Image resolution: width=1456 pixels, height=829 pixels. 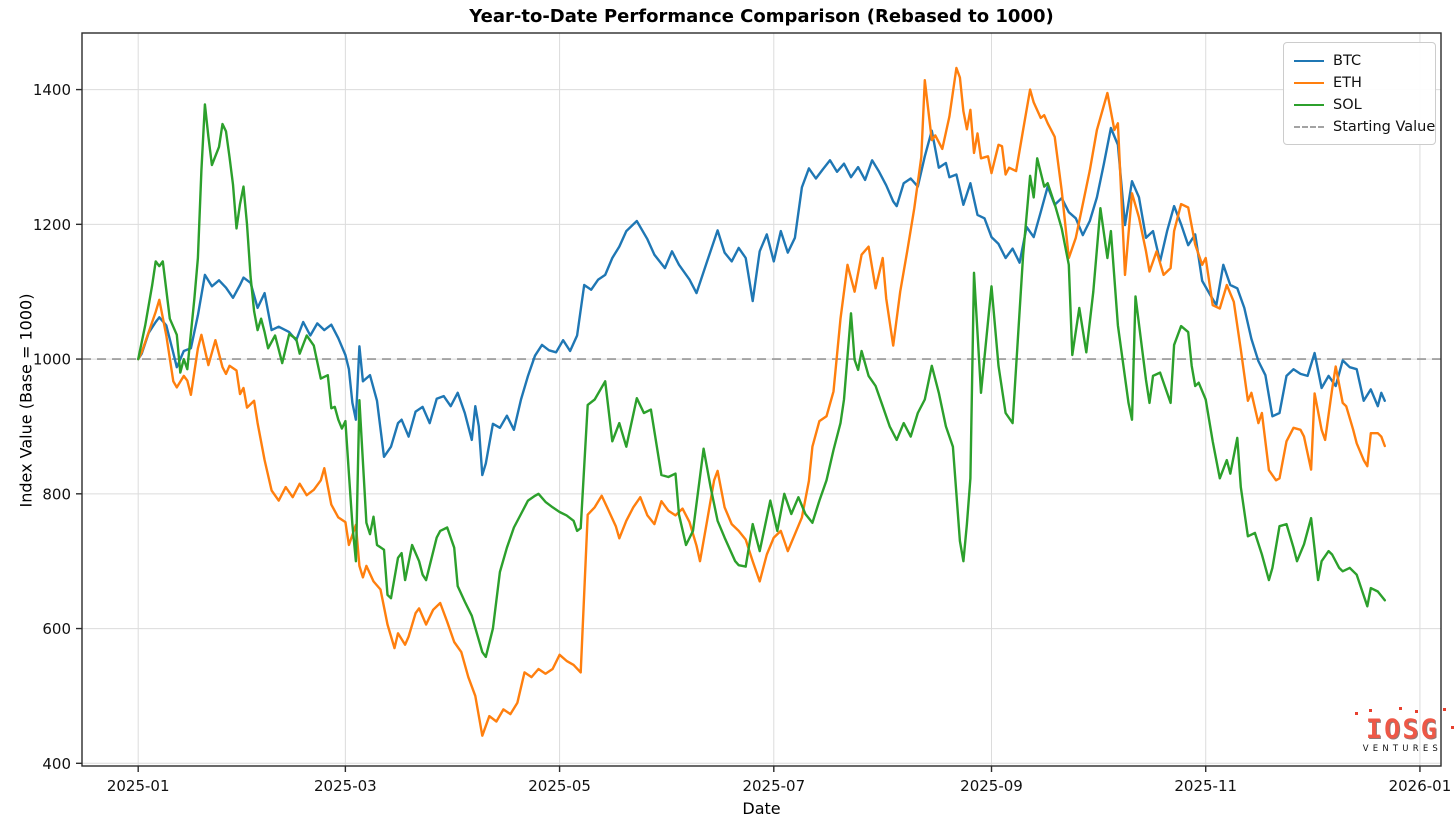 What do you see at coordinates (559, 786) in the screenshot?
I see `x-tick-label: 2025-05` at bounding box center [559, 786].